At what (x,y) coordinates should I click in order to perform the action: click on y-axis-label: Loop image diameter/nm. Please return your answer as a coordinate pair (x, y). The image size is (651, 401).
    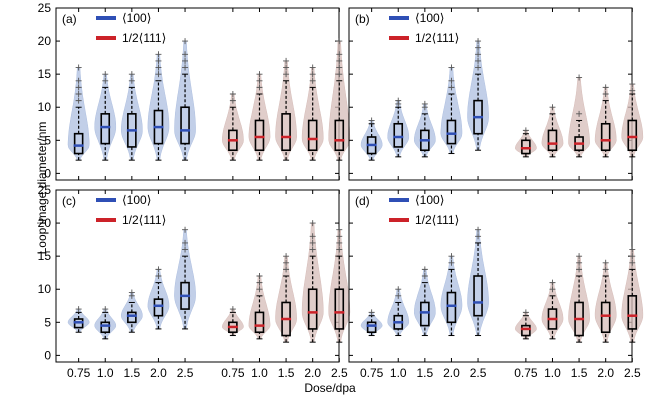
    Looking at the image, I should click on (42, 188).